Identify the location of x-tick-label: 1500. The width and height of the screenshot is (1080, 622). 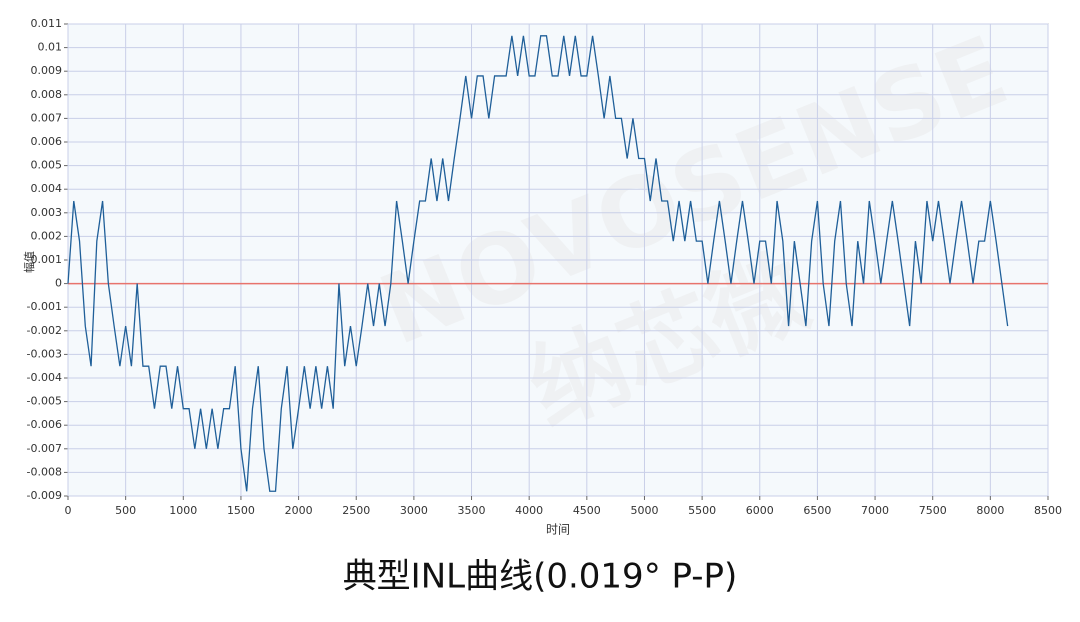
(241, 510).